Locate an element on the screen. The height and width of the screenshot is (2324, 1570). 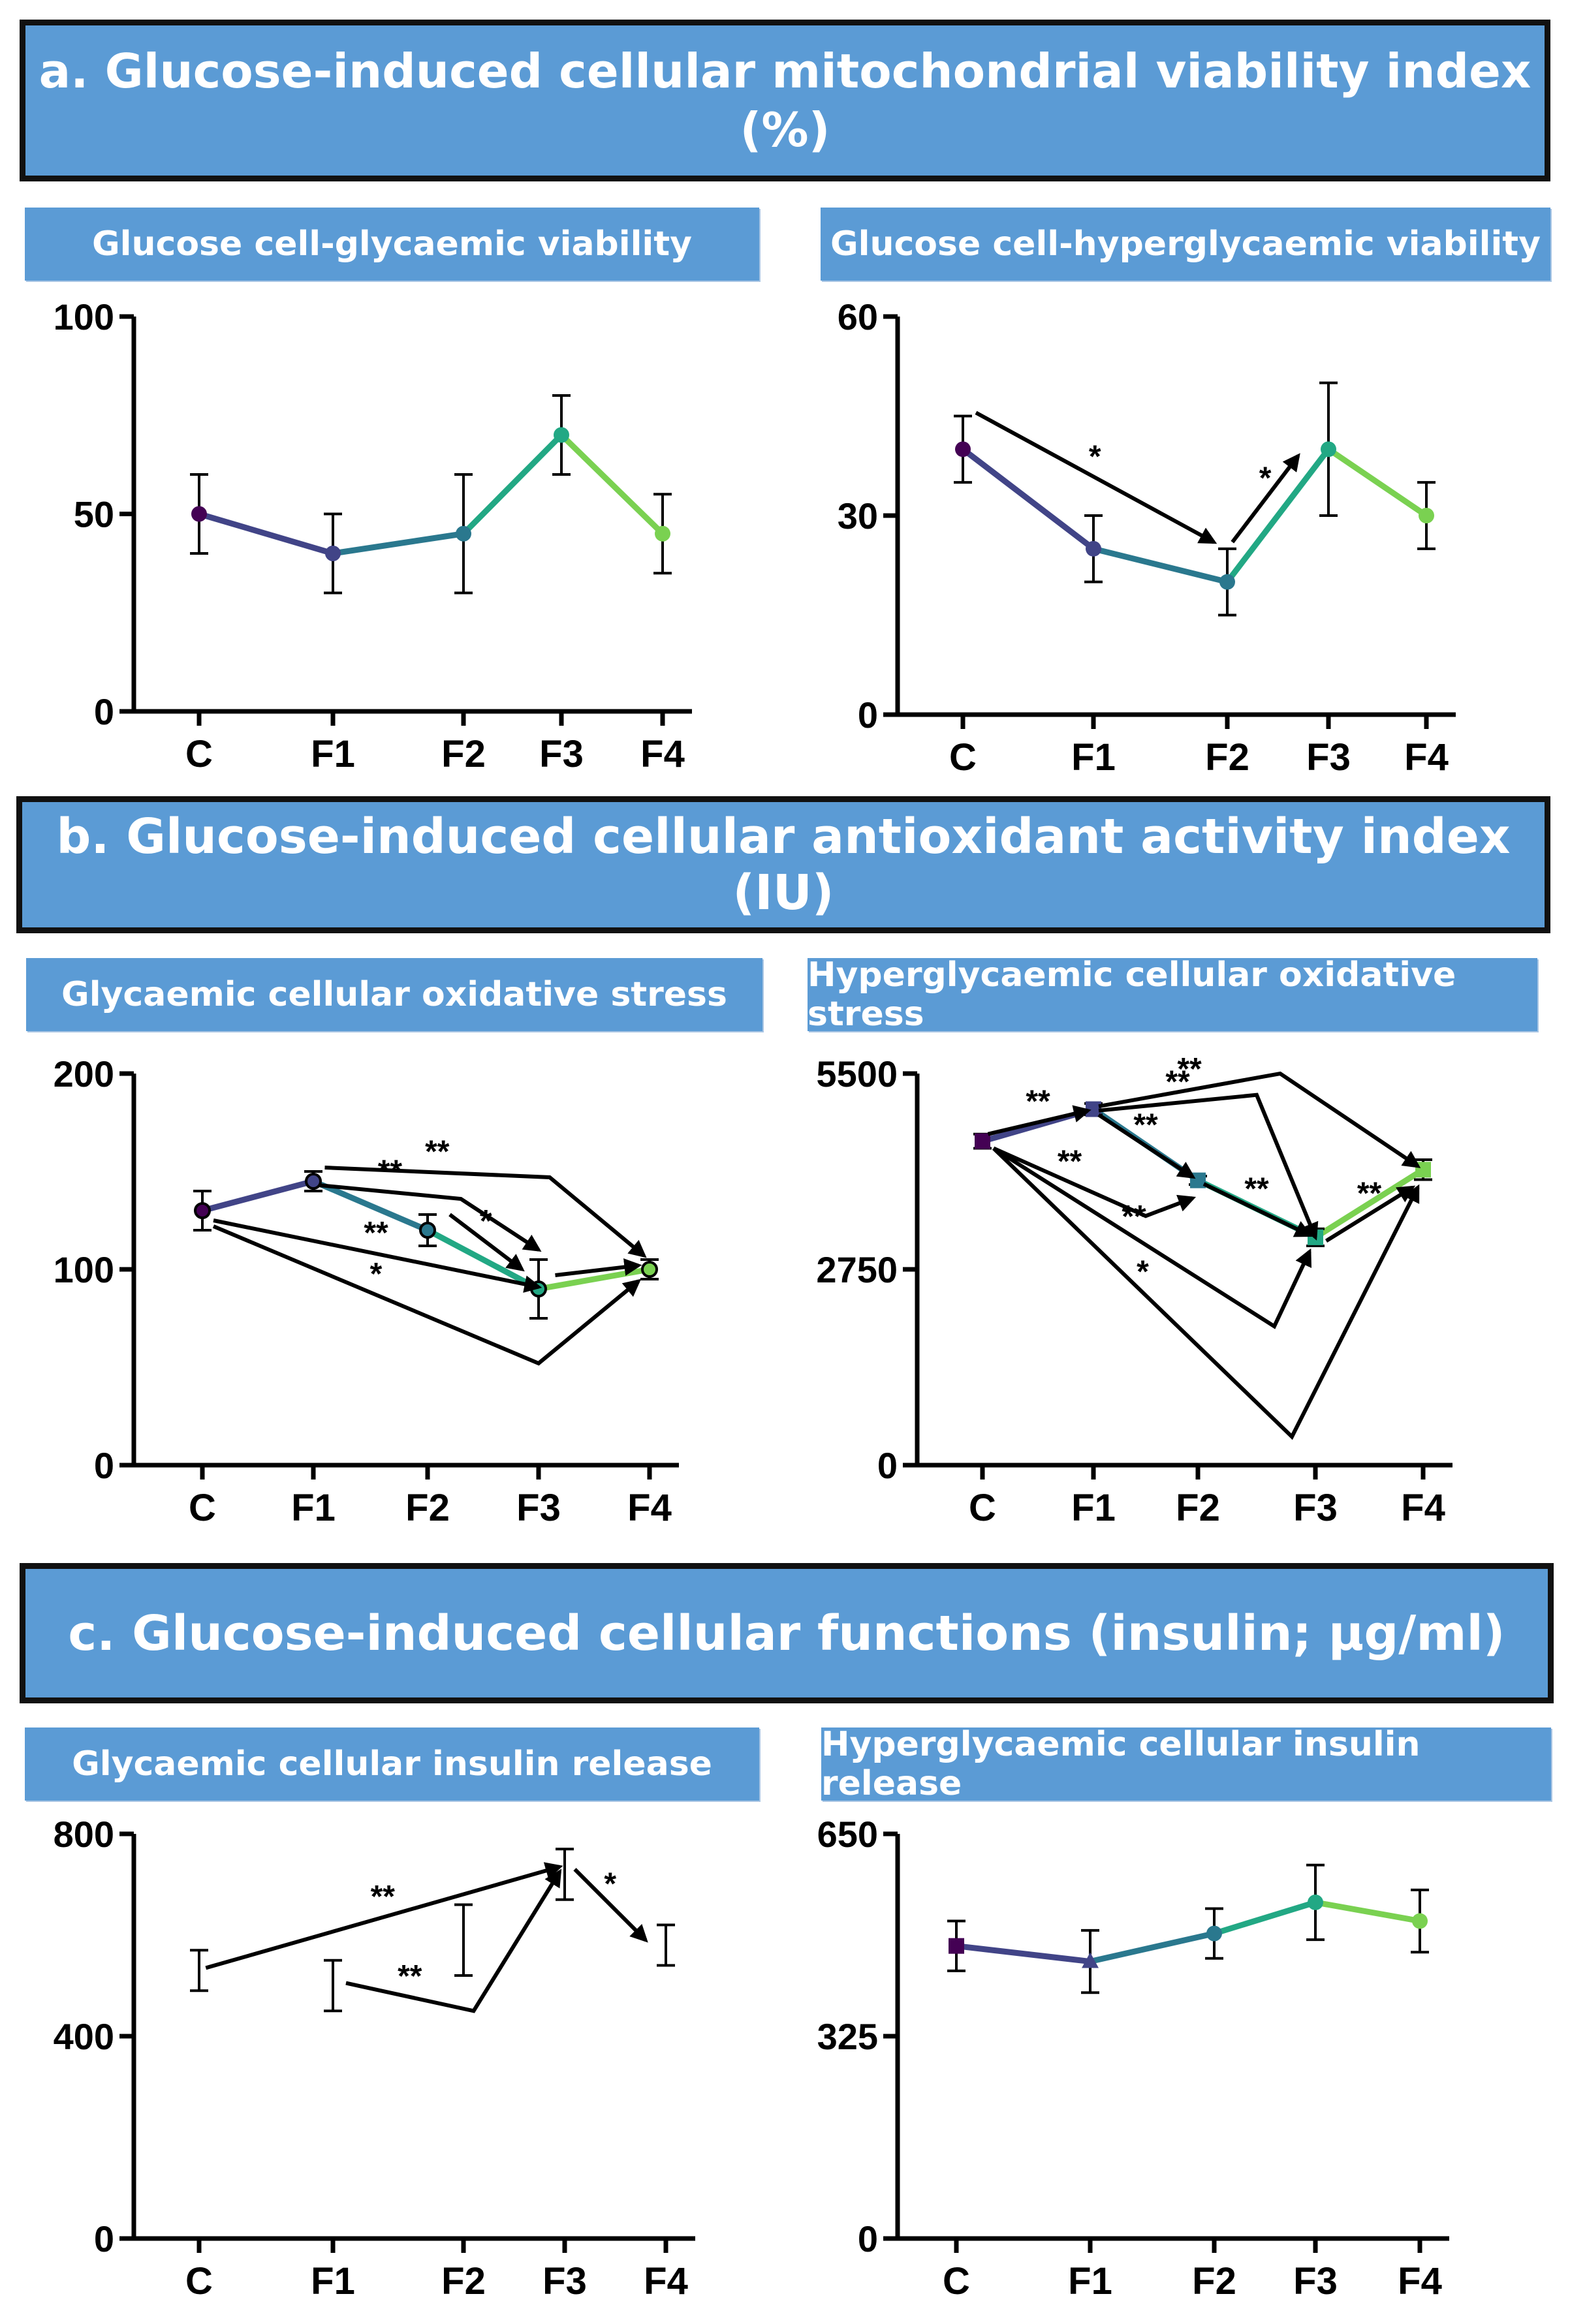
panel-title-hyperglycaemic-oxidative: Hyperglycaemic cellular oxidative stress is located at coordinates (1173, 994).